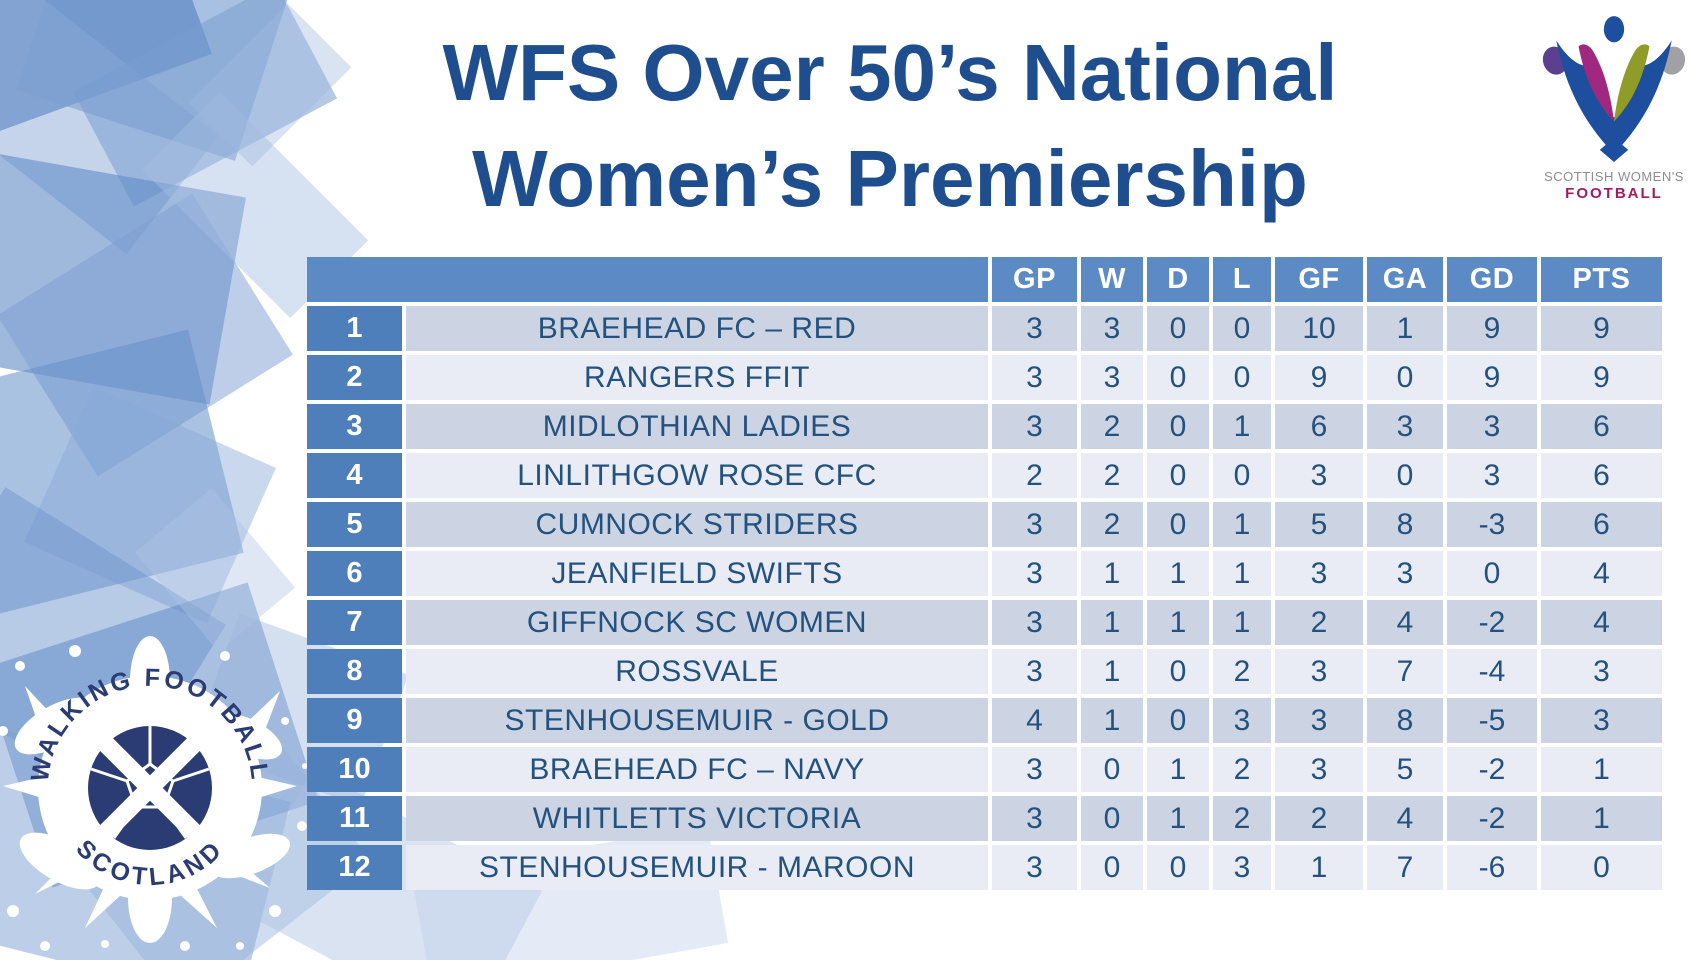 This screenshot has height=960, width=1707. What do you see at coordinates (1492, 720) in the screenshot?
I see `cell-gd: -5` at bounding box center [1492, 720].